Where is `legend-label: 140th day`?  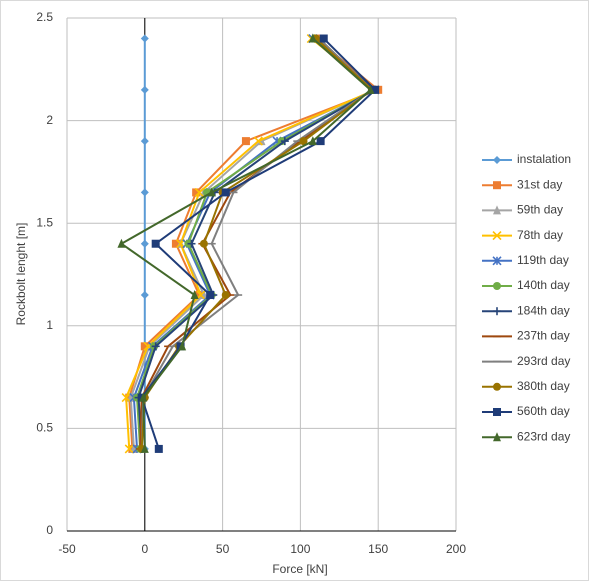
legend-label: 140th day is located at coordinates (543, 285).